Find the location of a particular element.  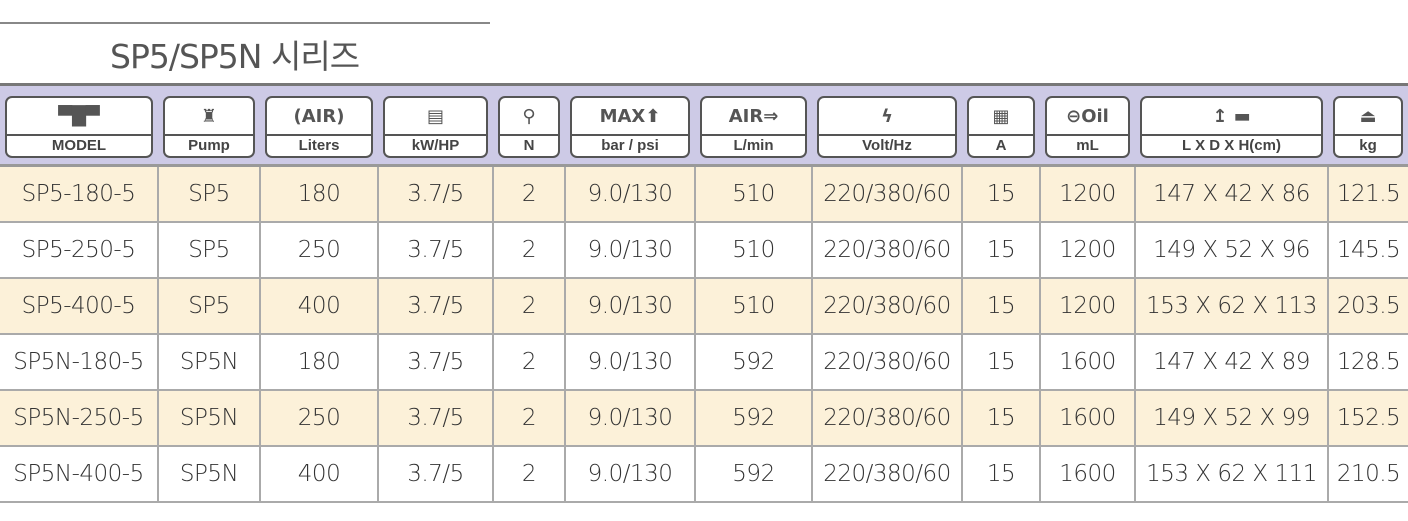

column-header: ⏏ kg is located at coordinates (1368, 125).